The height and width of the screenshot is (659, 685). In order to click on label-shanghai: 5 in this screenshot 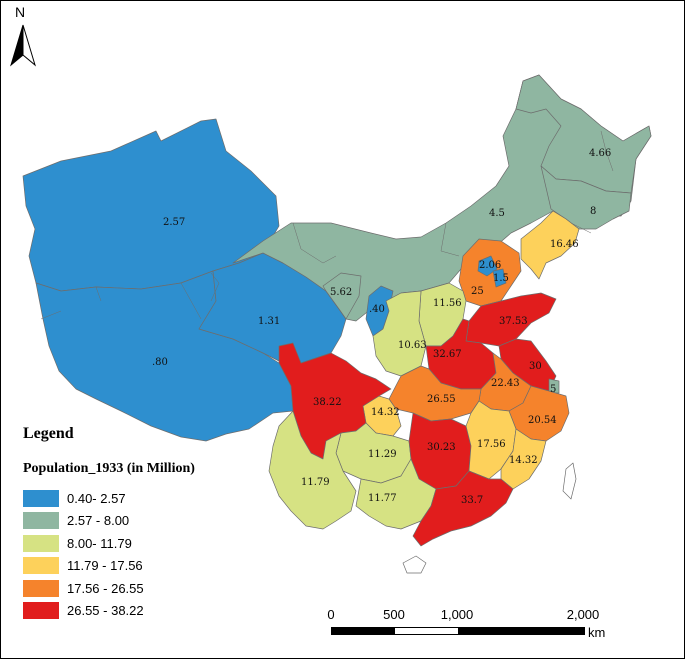, I will do `click(553, 389)`.